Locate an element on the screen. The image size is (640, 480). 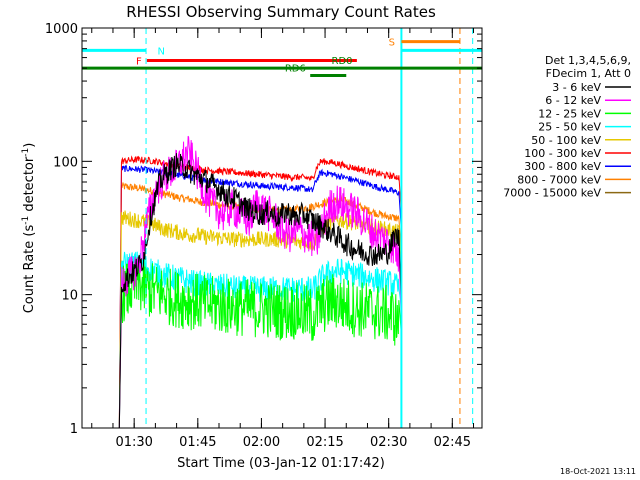
x-tick-label: 01:30 is located at coordinates (133, 442).